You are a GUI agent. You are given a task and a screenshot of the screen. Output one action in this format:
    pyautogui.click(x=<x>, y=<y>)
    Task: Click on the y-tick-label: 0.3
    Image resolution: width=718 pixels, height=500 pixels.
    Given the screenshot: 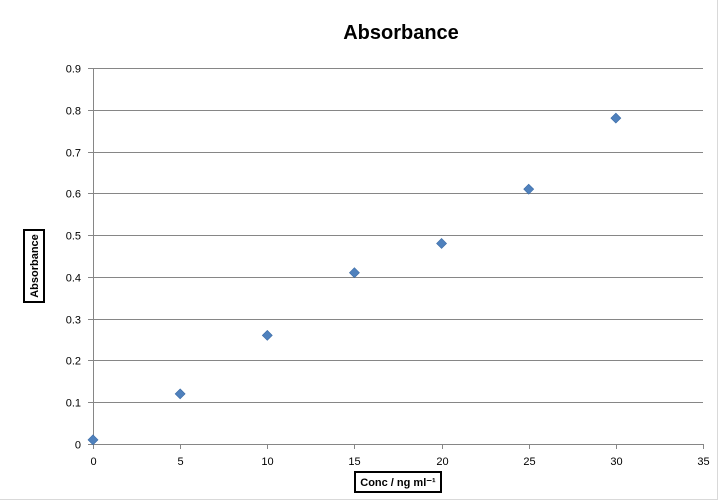 What is the action you would take?
    pyautogui.click(x=73, y=321)
    